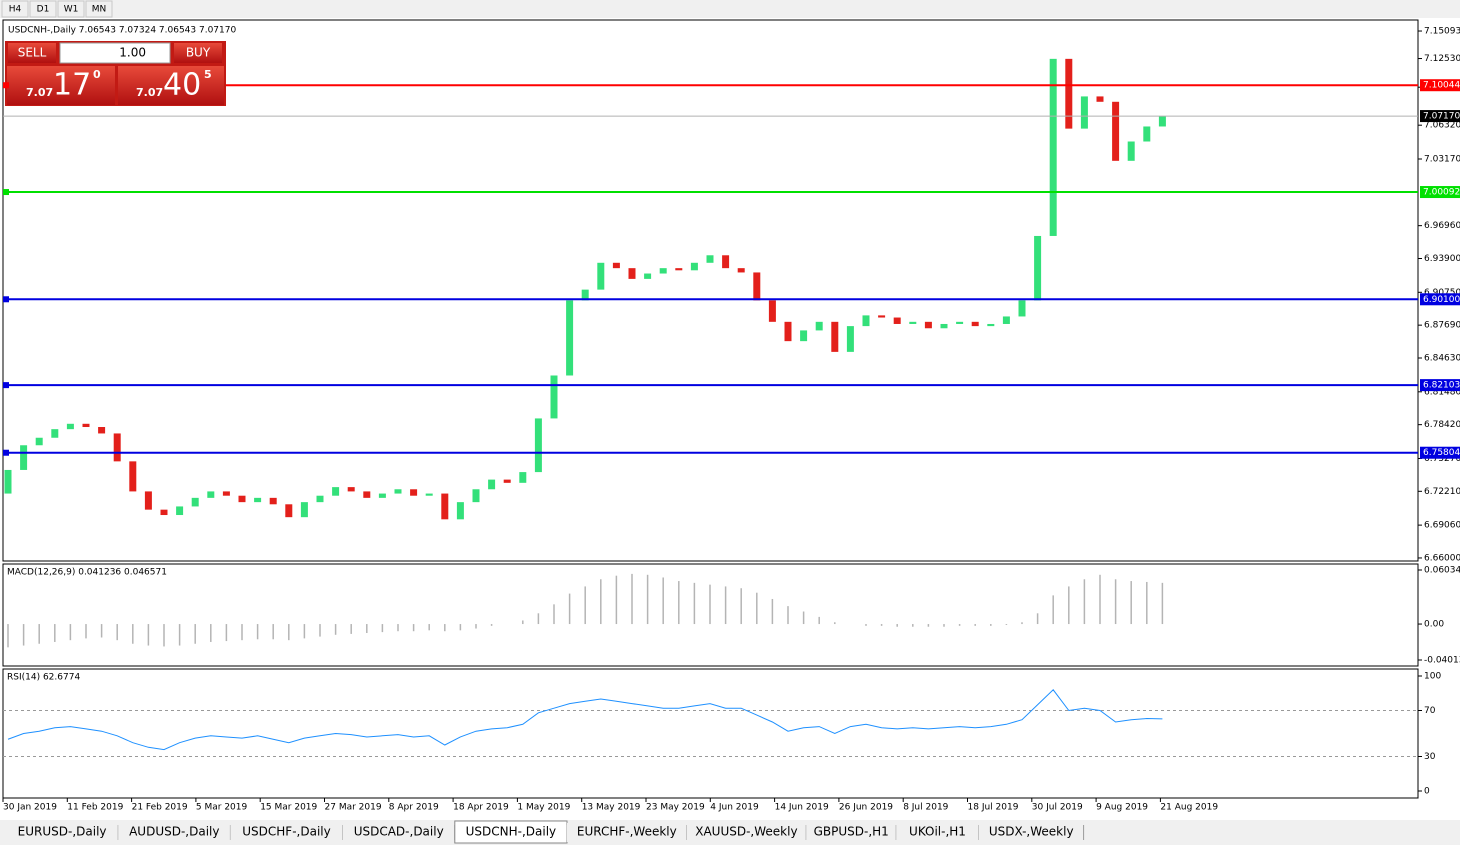  I want to click on date-label: 11 Feb 2019, so click(95, 808).